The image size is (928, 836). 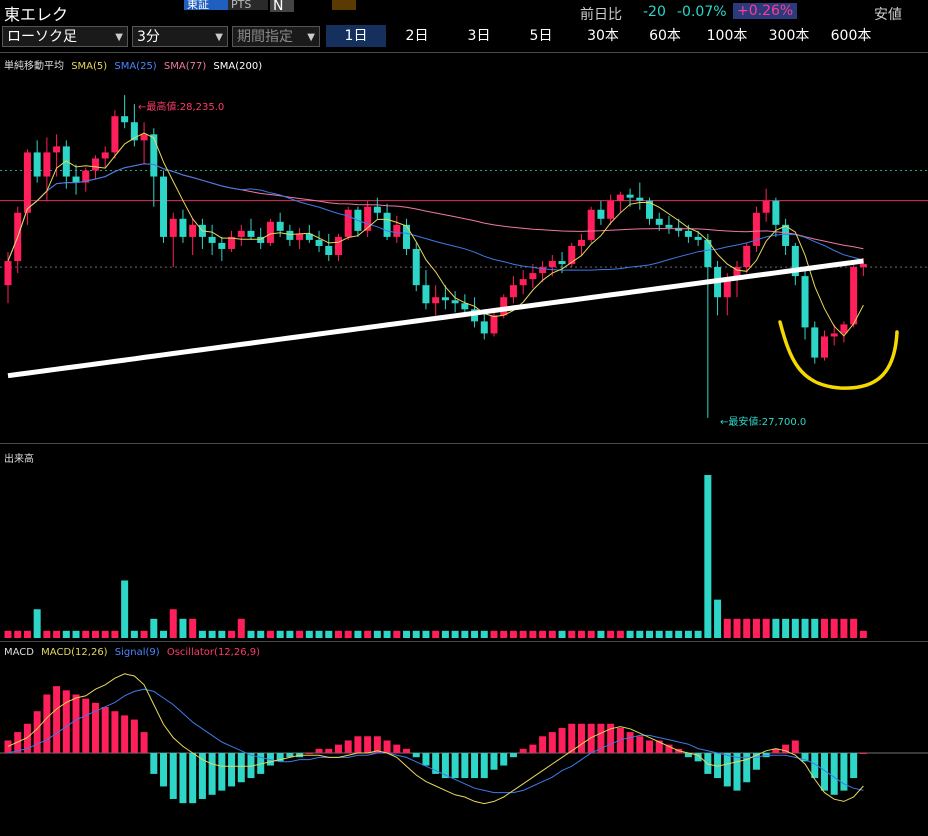 What do you see at coordinates (654, 12) in the screenshot?
I see `change-value: -20` at bounding box center [654, 12].